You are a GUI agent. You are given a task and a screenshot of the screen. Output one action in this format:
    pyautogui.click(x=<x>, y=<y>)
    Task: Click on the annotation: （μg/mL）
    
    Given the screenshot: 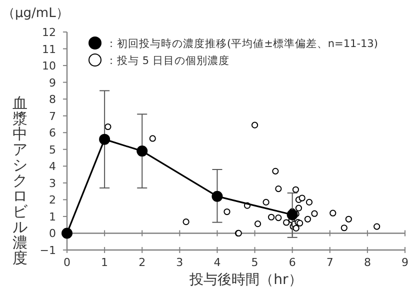 What is the action you would take?
    pyautogui.click(x=35, y=13)
    